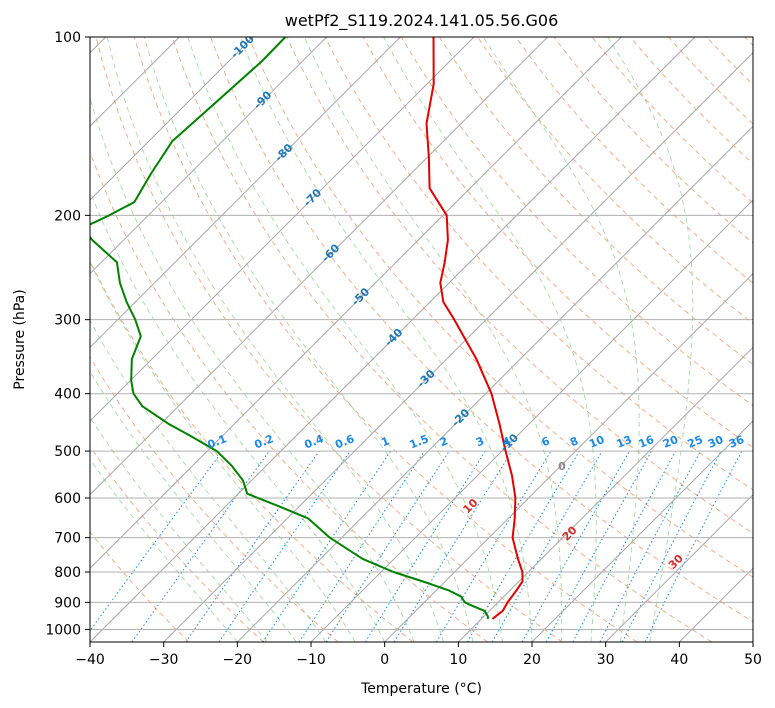 The width and height of the screenshot is (775, 708). I want to click on x-tick-label: 20, so click(532, 660).